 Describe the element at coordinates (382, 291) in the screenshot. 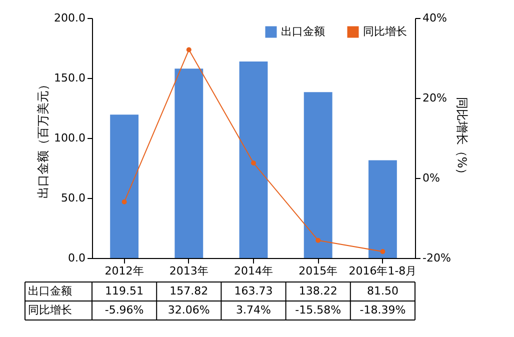

I see `data-label: 81.50` at that location.